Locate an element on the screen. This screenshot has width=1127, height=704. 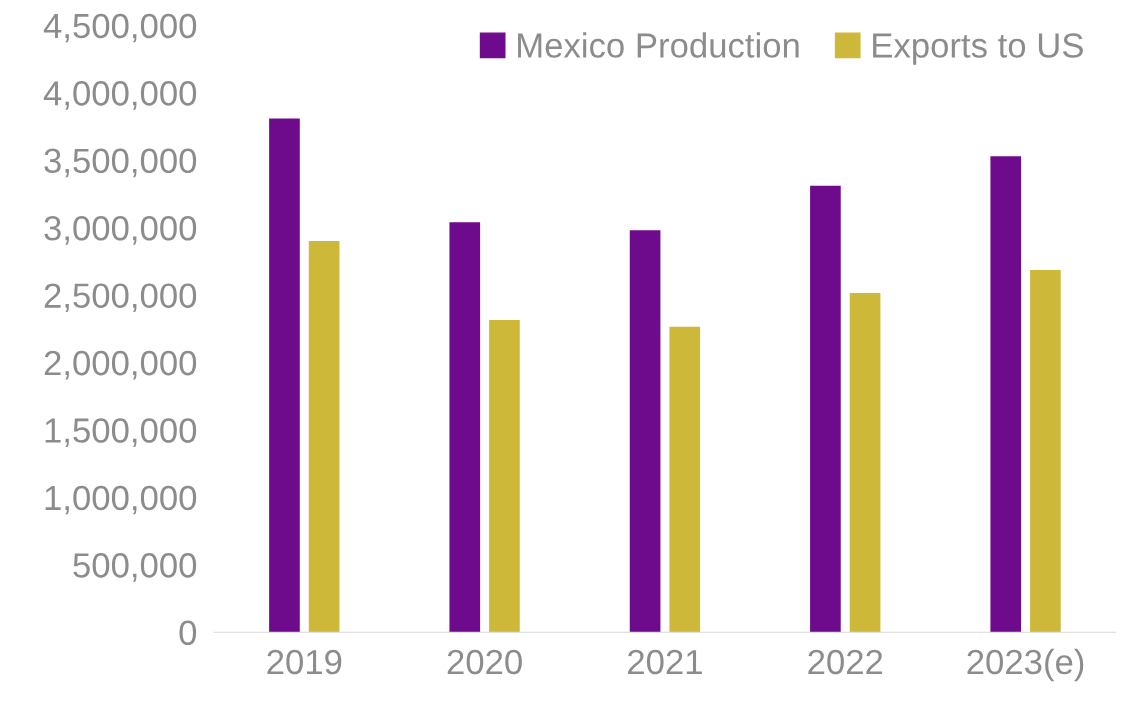
y-tick-label: 2,500,000 is located at coordinates (120, 298).